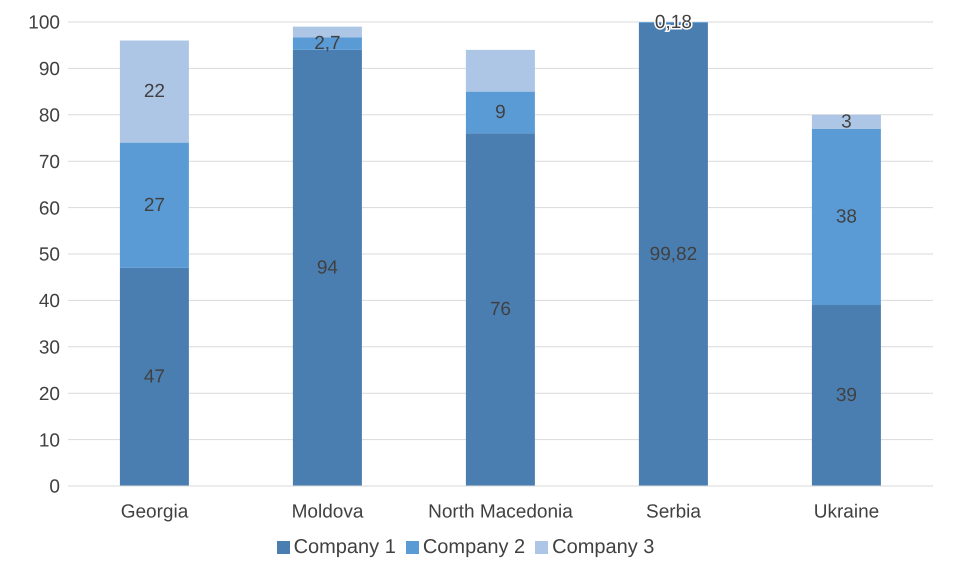 The width and height of the screenshot is (961, 563). I want to click on data-label: 39, so click(846, 395).